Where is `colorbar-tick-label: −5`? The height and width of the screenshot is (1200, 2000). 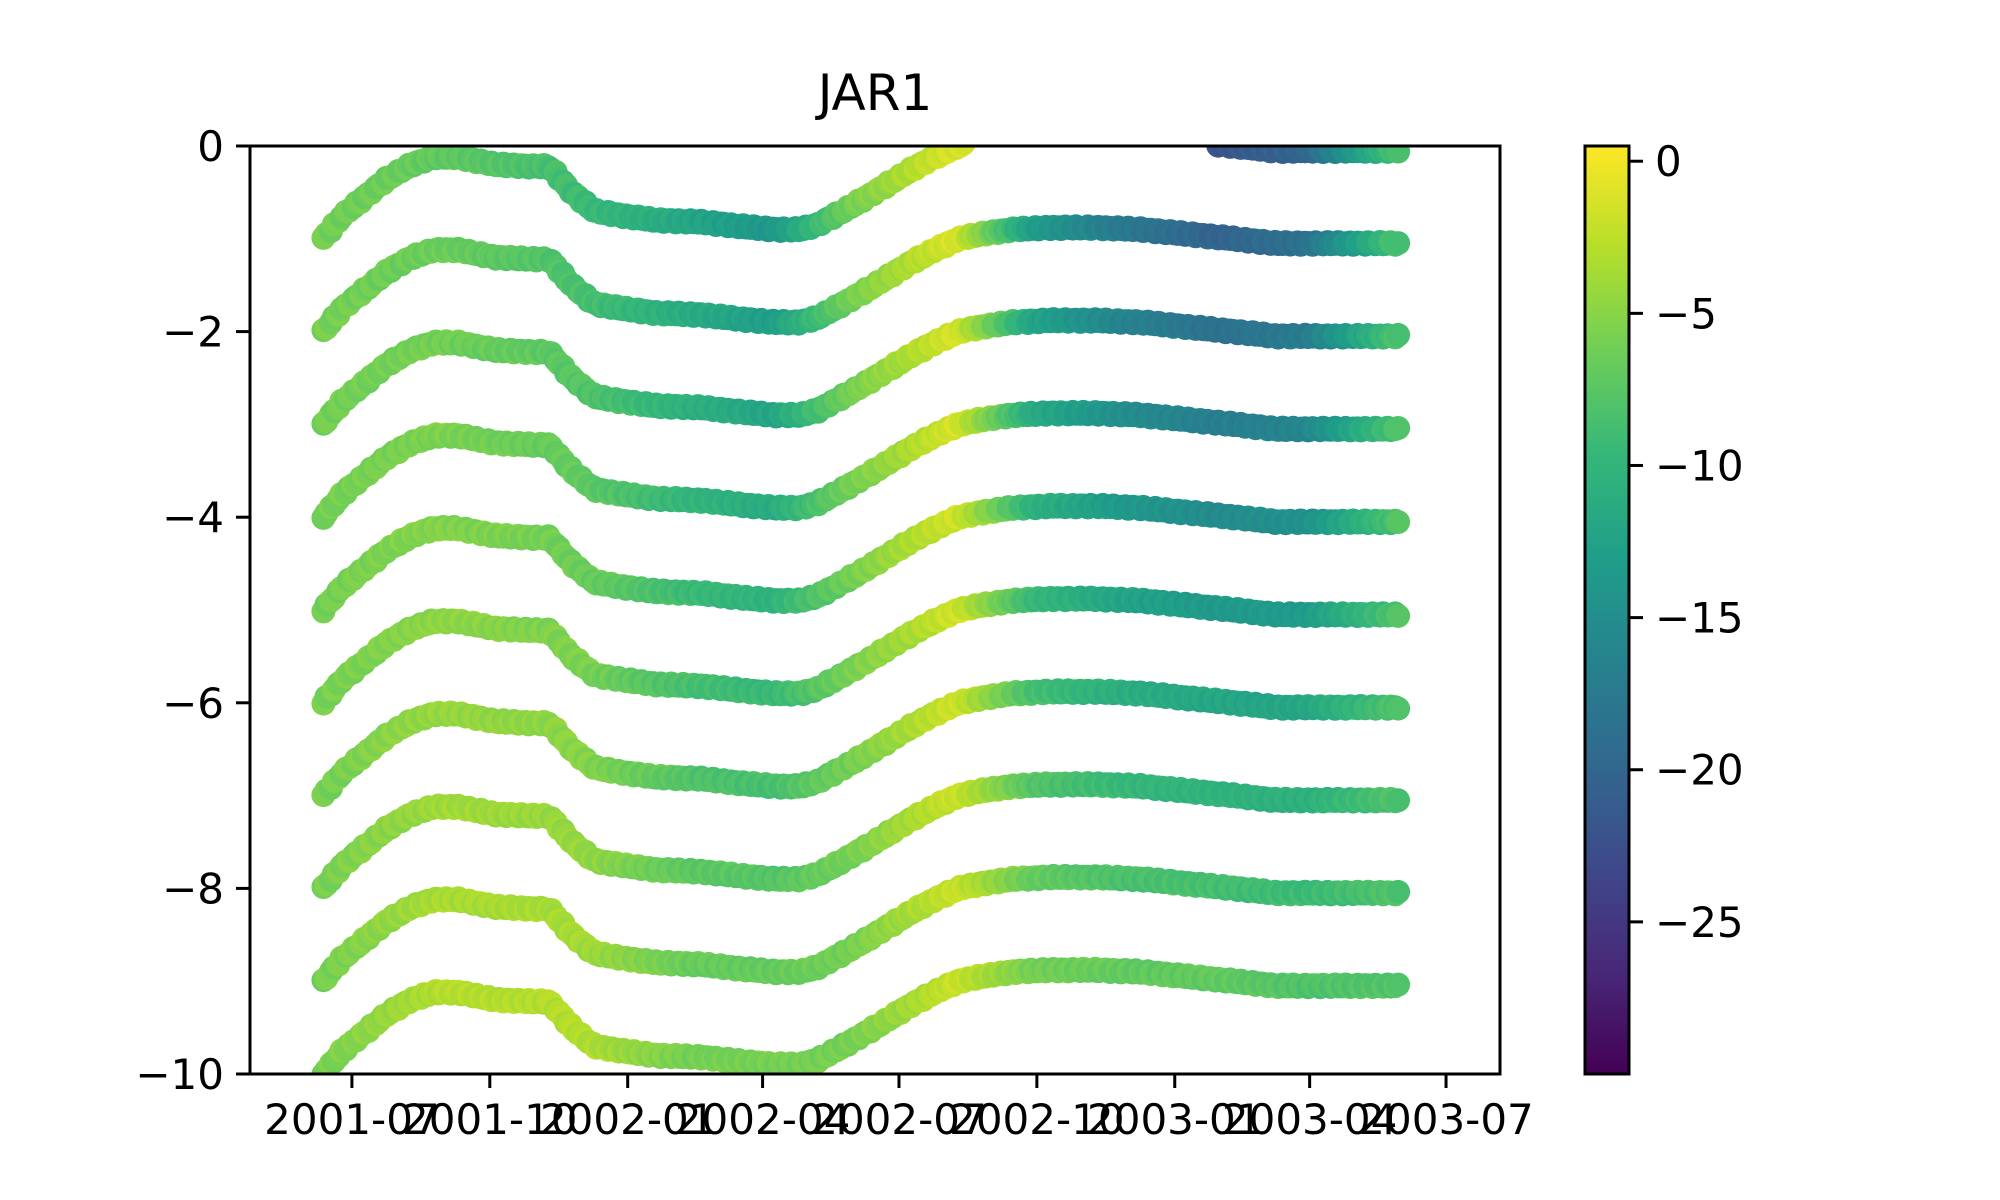 colorbar-tick-label: −5 is located at coordinates (1686, 313).